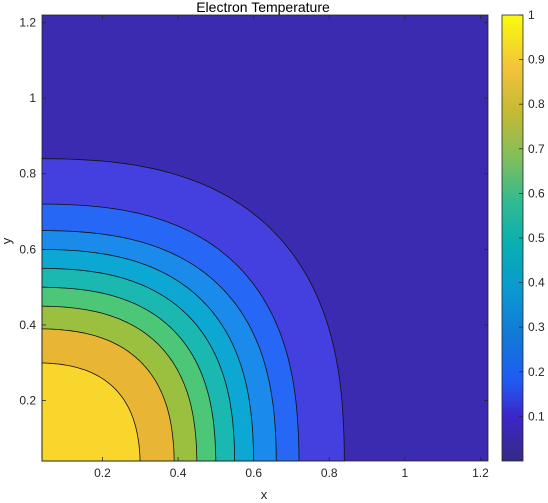 This screenshot has width=548, height=503. I want to click on x-tick-label: 0.2, so click(102, 473).